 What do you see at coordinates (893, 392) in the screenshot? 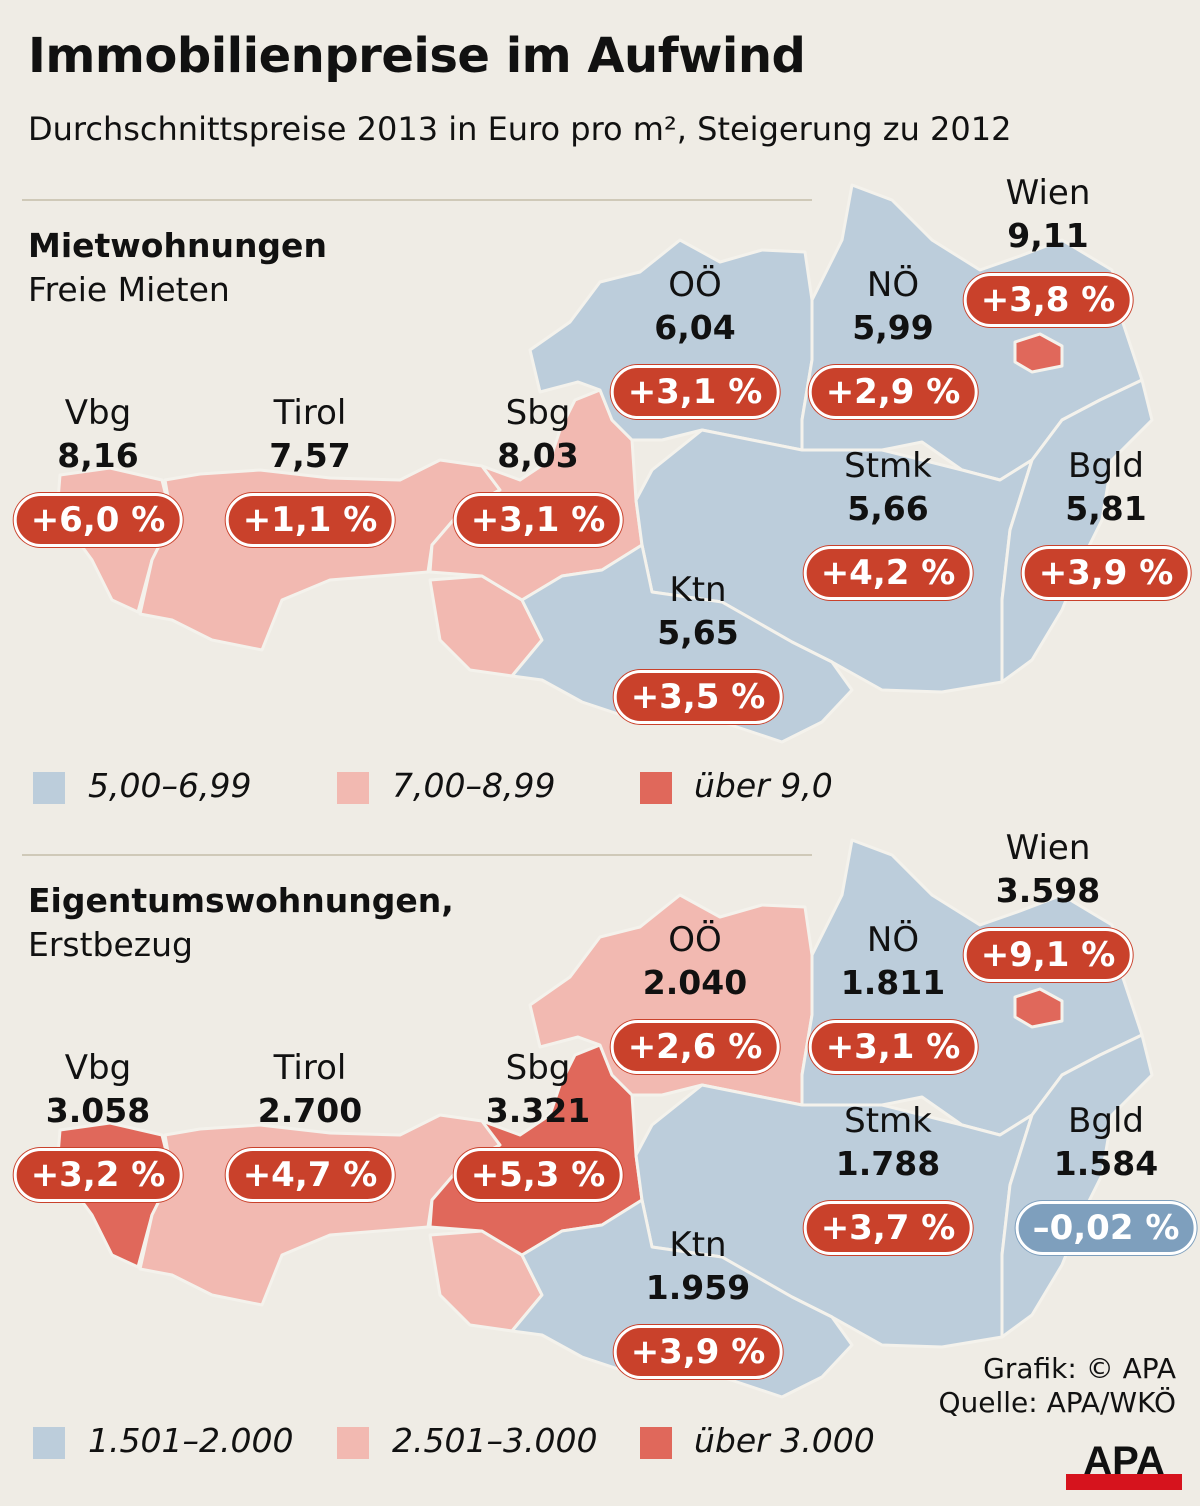
I see `change-badge: +2,9 %` at bounding box center [893, 392].